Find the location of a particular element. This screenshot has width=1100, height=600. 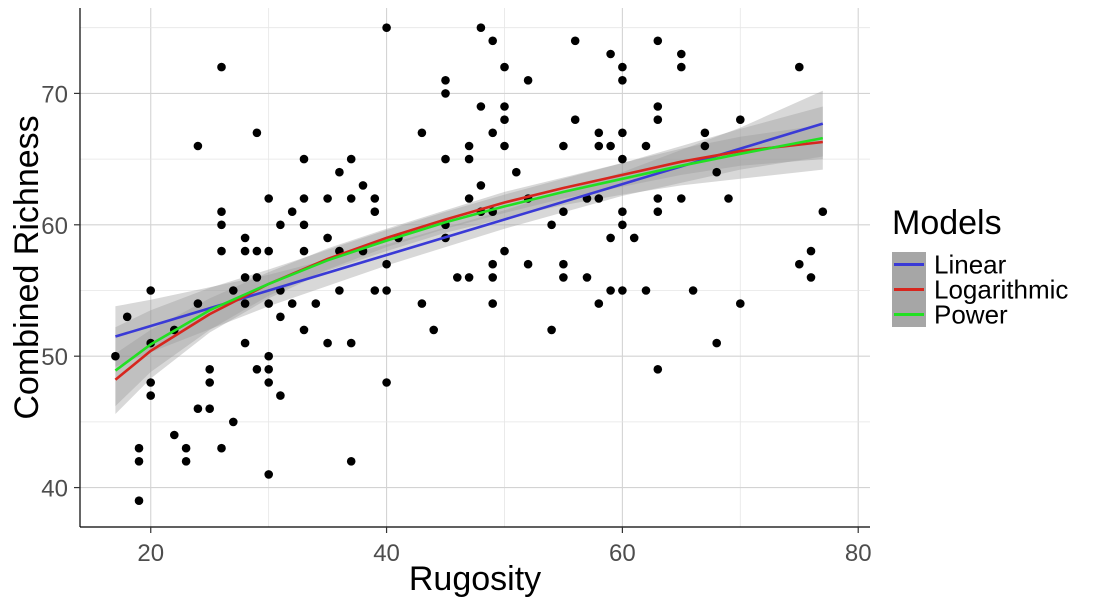

y-tick-label: 40 is located at coordinates (54, 489).